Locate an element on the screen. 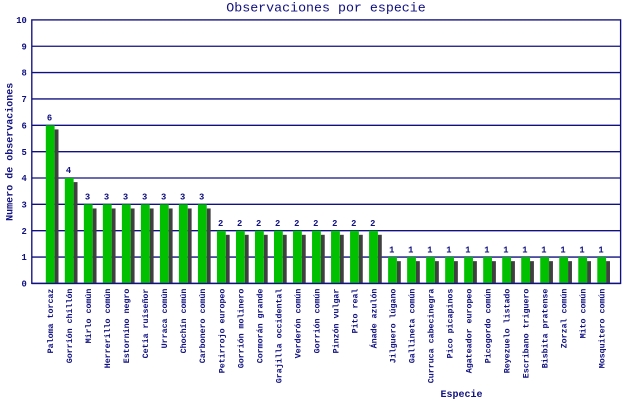 This screenshot has height=400, width=640. svg-text: Pinzón vulgar is located at coordinates (336, 321).